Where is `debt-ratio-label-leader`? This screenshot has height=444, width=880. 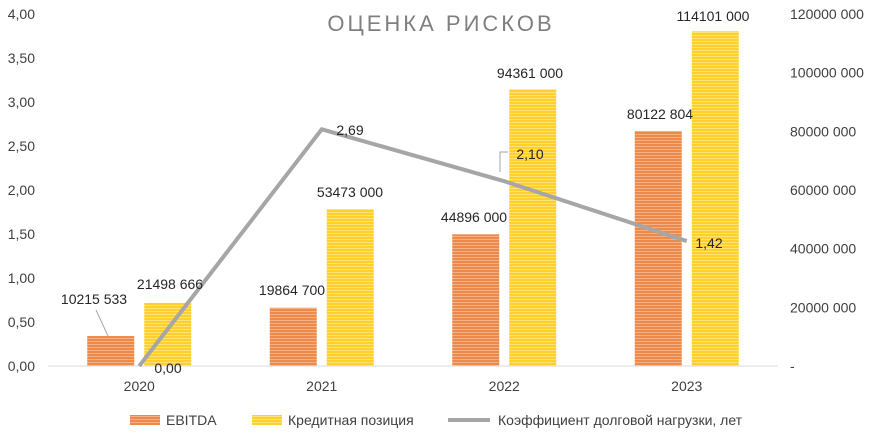 debt-ratio-label-leader is located at coordinates (503, 161).